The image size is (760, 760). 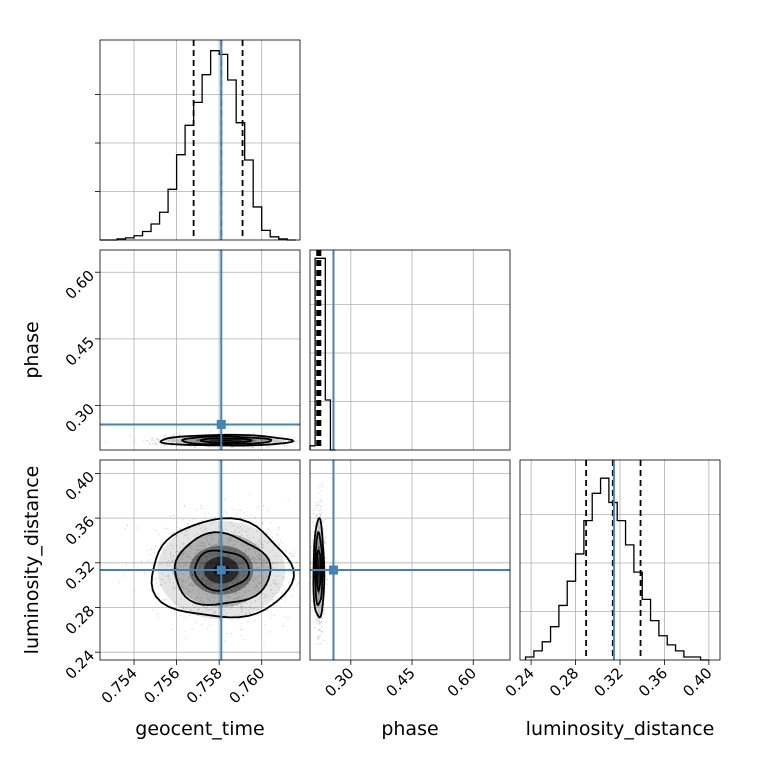 I want to click on panel-geocent-time-vs-luminosity-distance-frame, so click(x=200, y=560).